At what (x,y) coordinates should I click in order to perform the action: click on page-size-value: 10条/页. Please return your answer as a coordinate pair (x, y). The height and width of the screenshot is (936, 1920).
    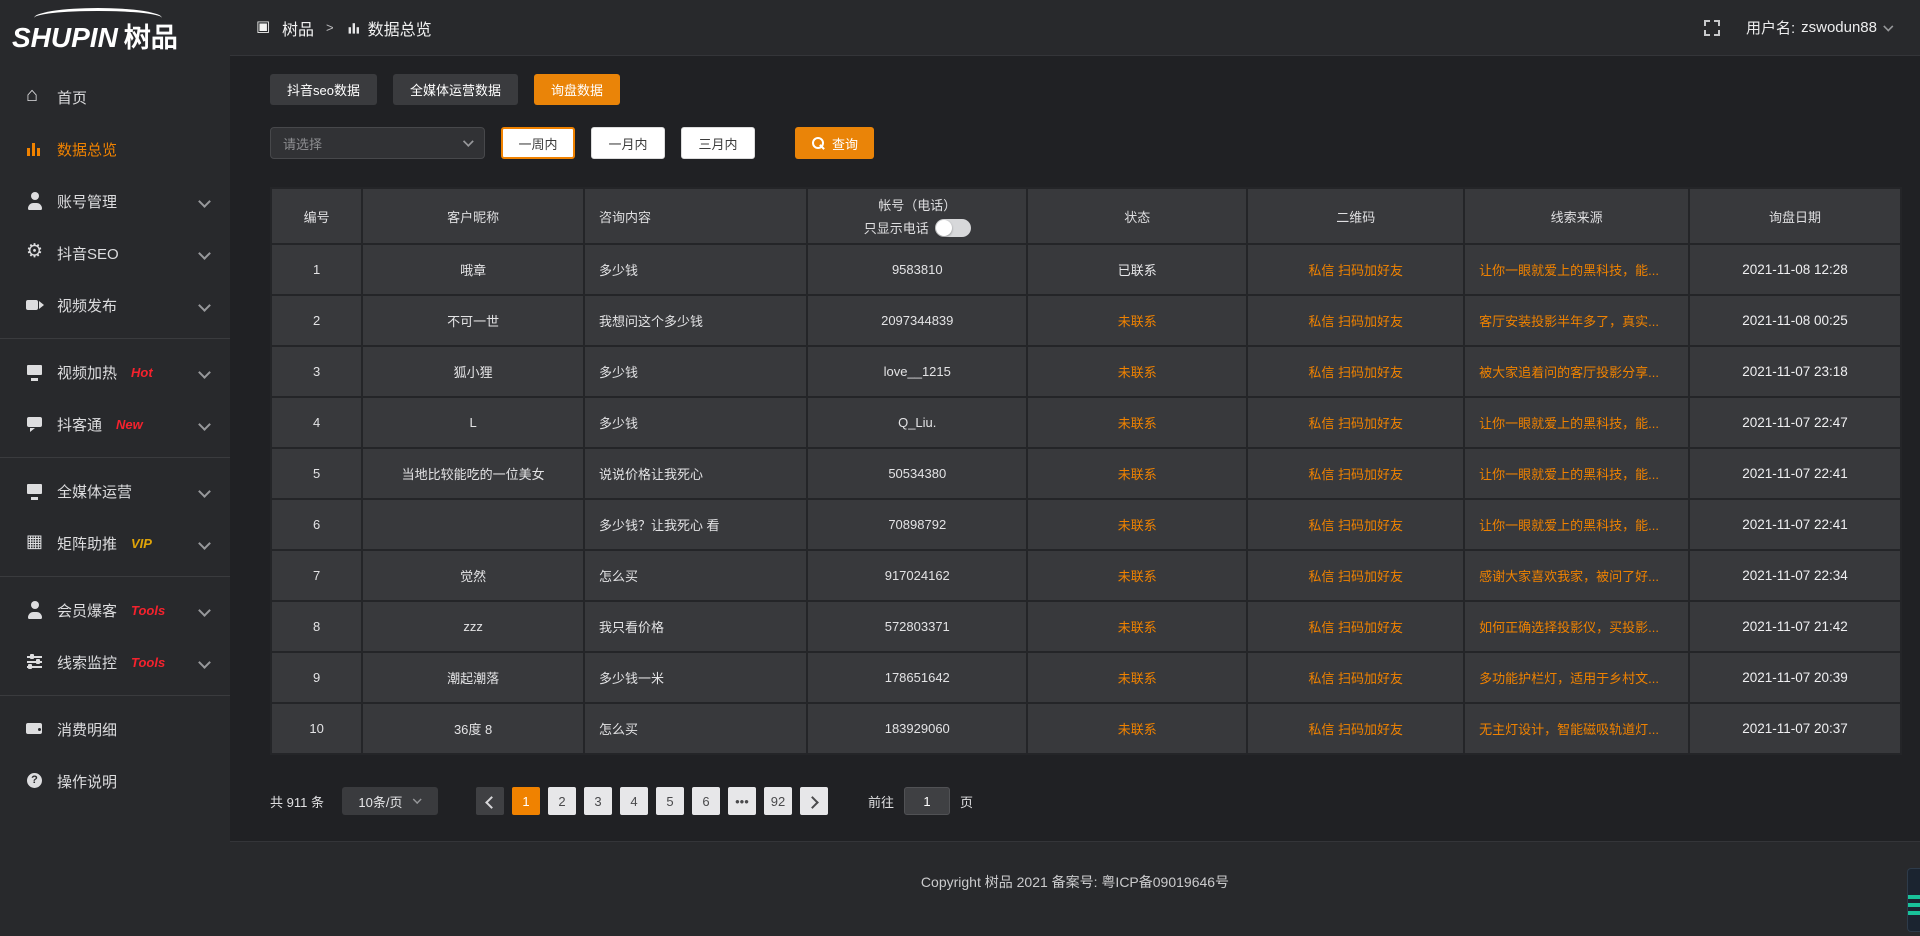
    Looking at the image, I should click on (380, 802).